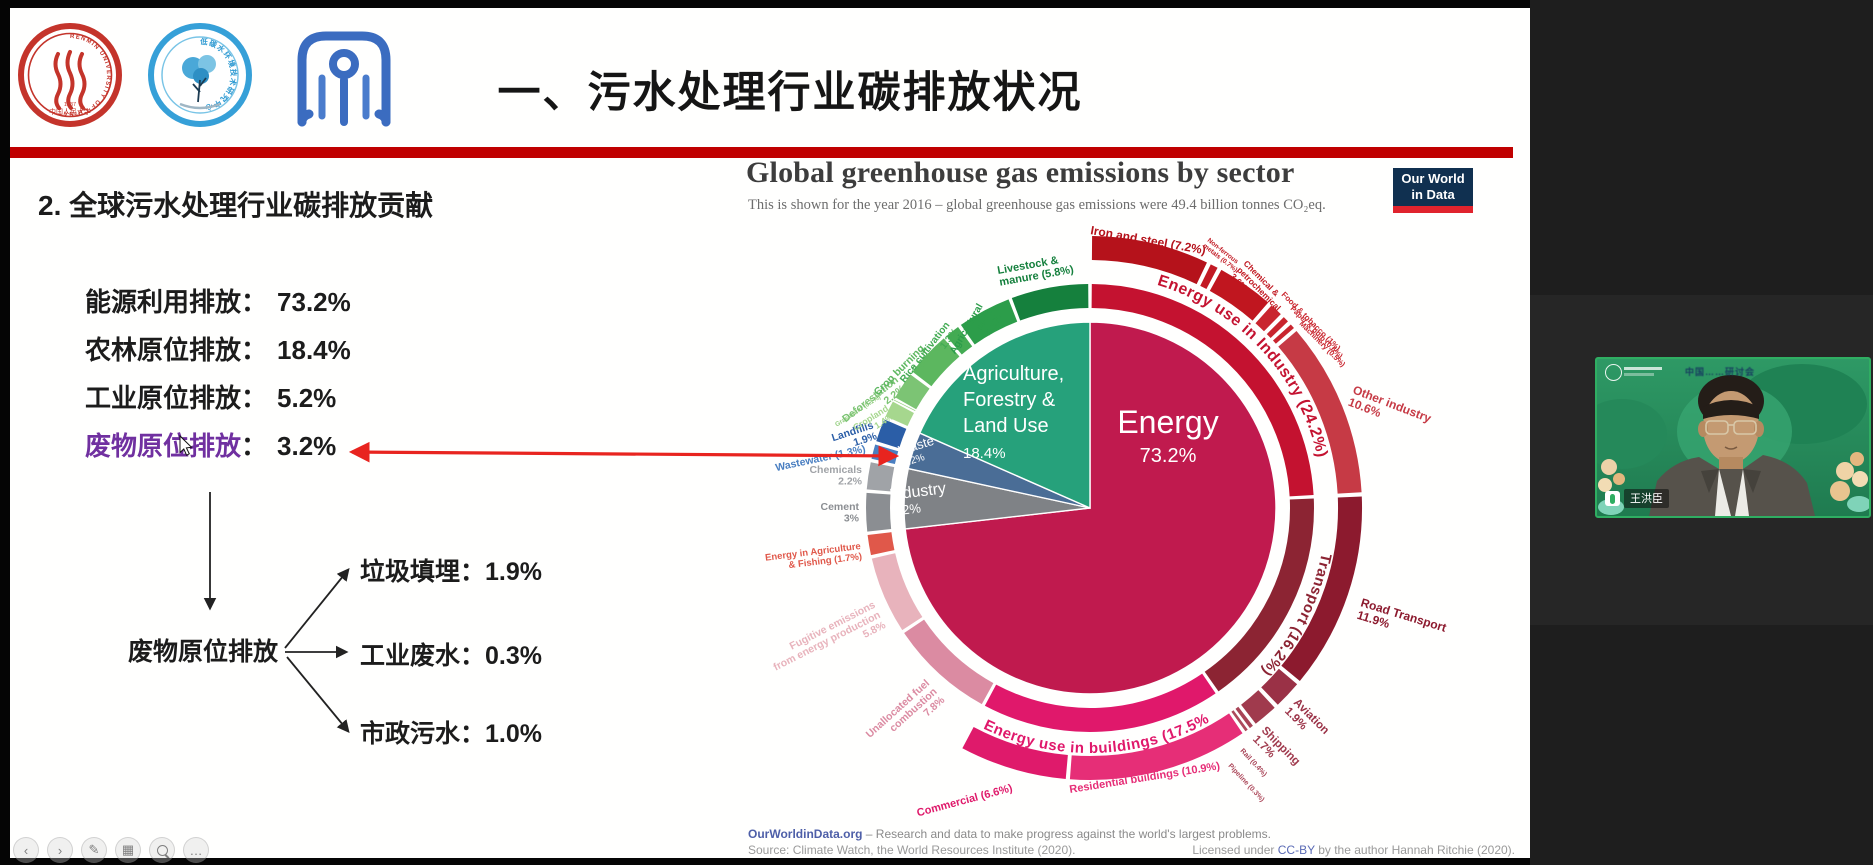  Describe the element at coordinates (70, 105) in the screenshot. I see `svg-text: 1937` at that location.